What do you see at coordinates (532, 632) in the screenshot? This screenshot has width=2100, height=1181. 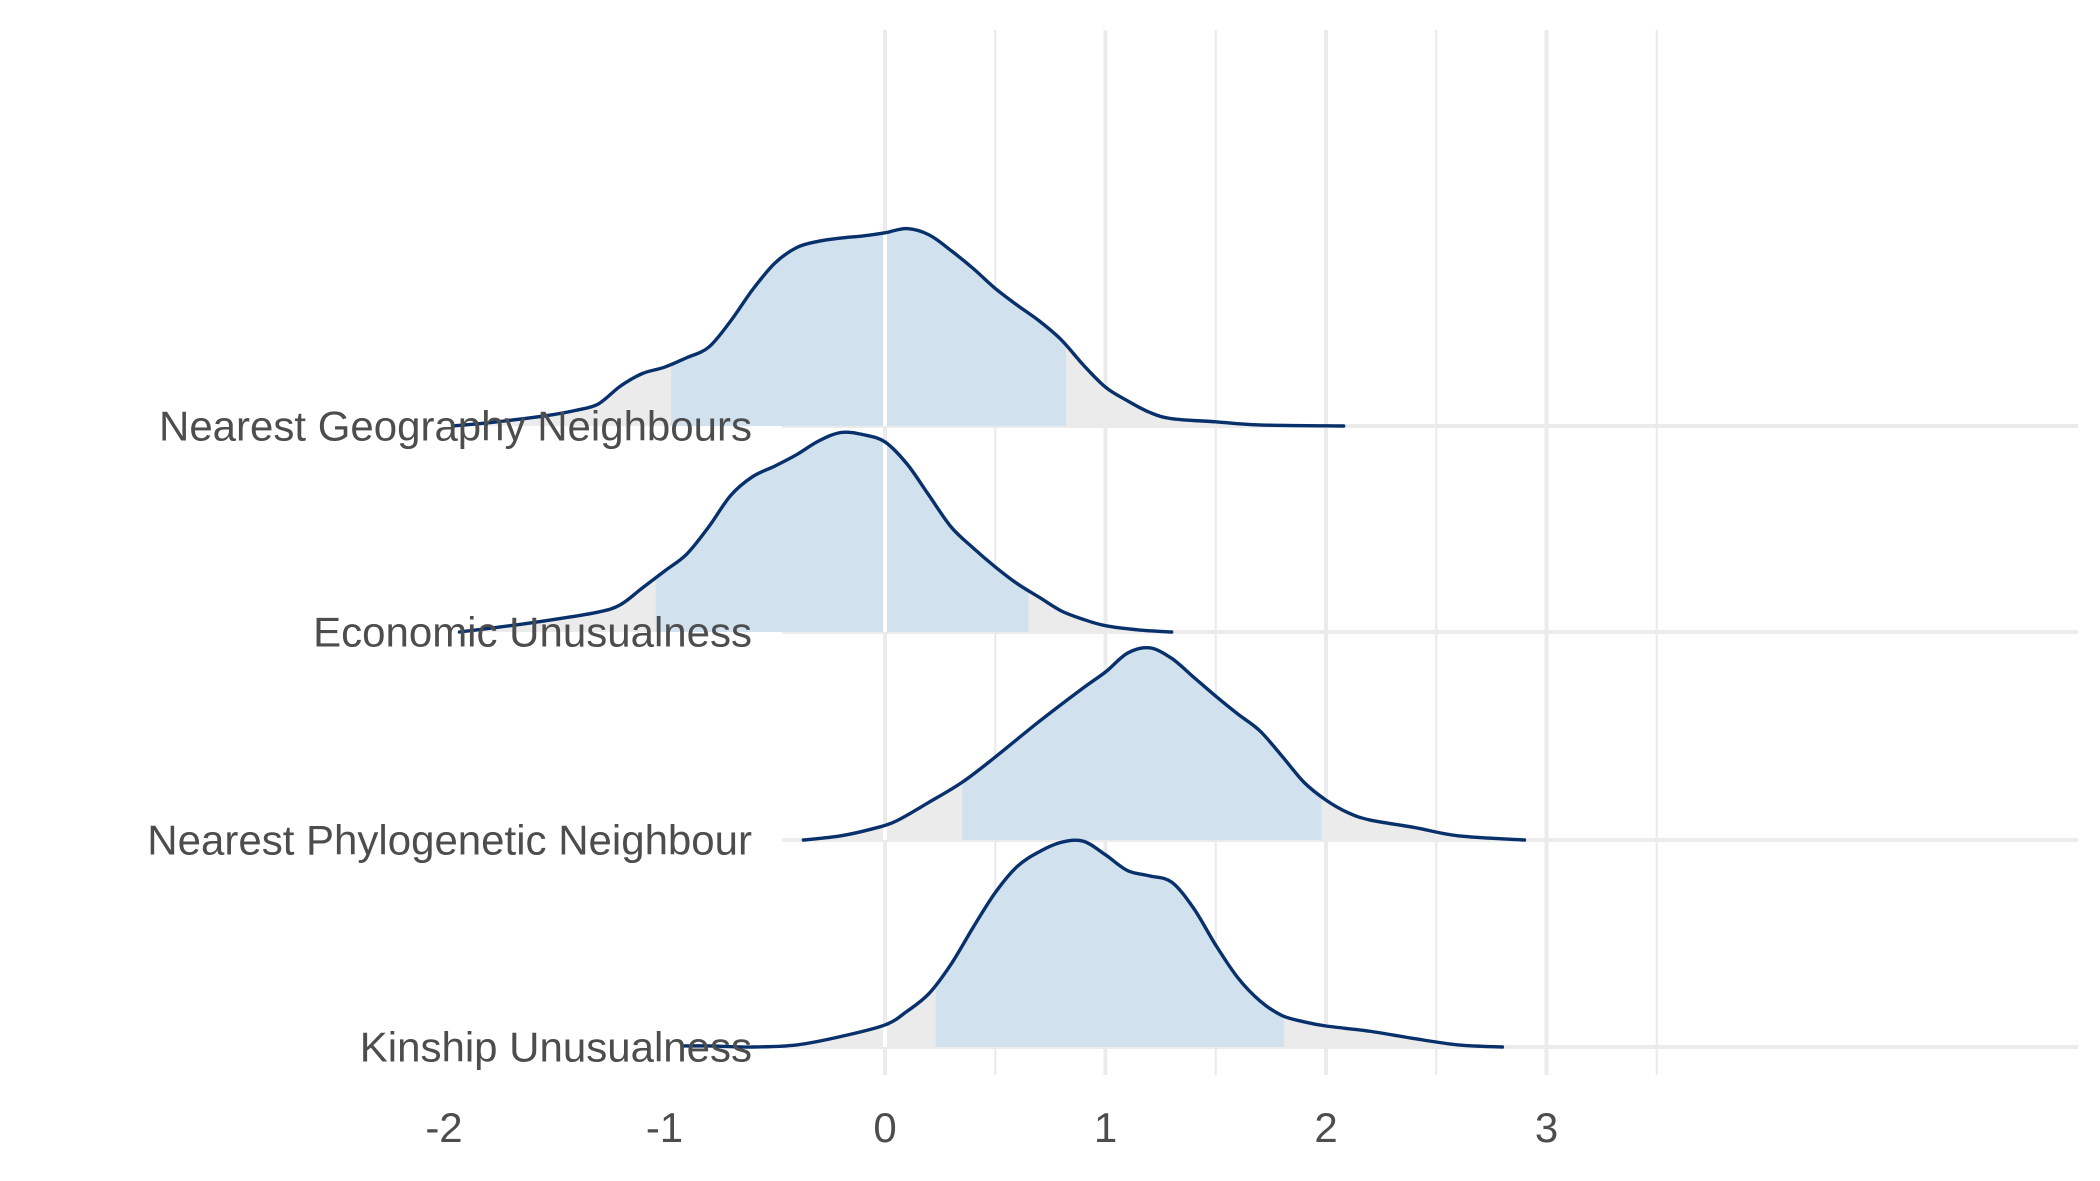 I see `y-tick-label: Economic Unusualness` at bounding box center [532, 632].